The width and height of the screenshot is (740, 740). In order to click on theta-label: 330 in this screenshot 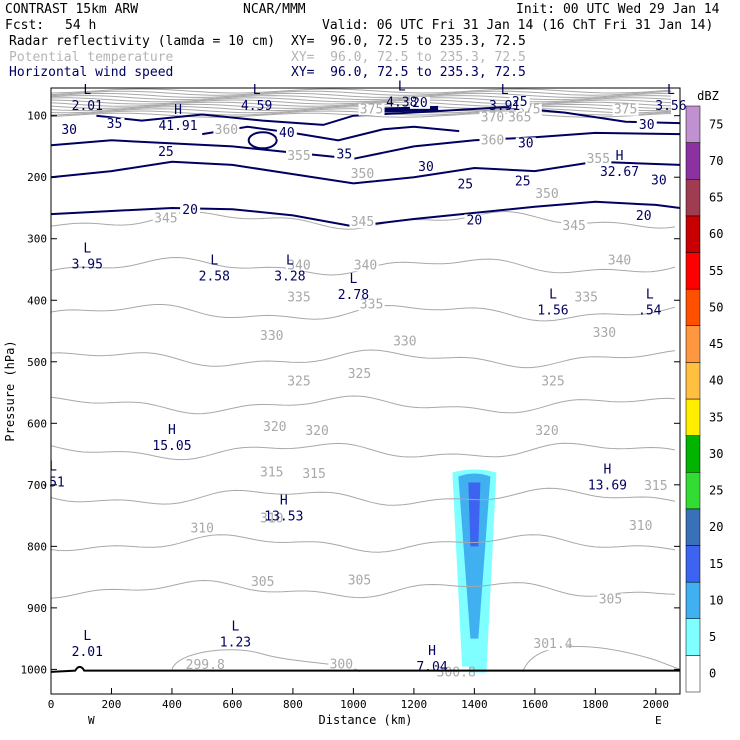, I will do `click(604, 333)`.